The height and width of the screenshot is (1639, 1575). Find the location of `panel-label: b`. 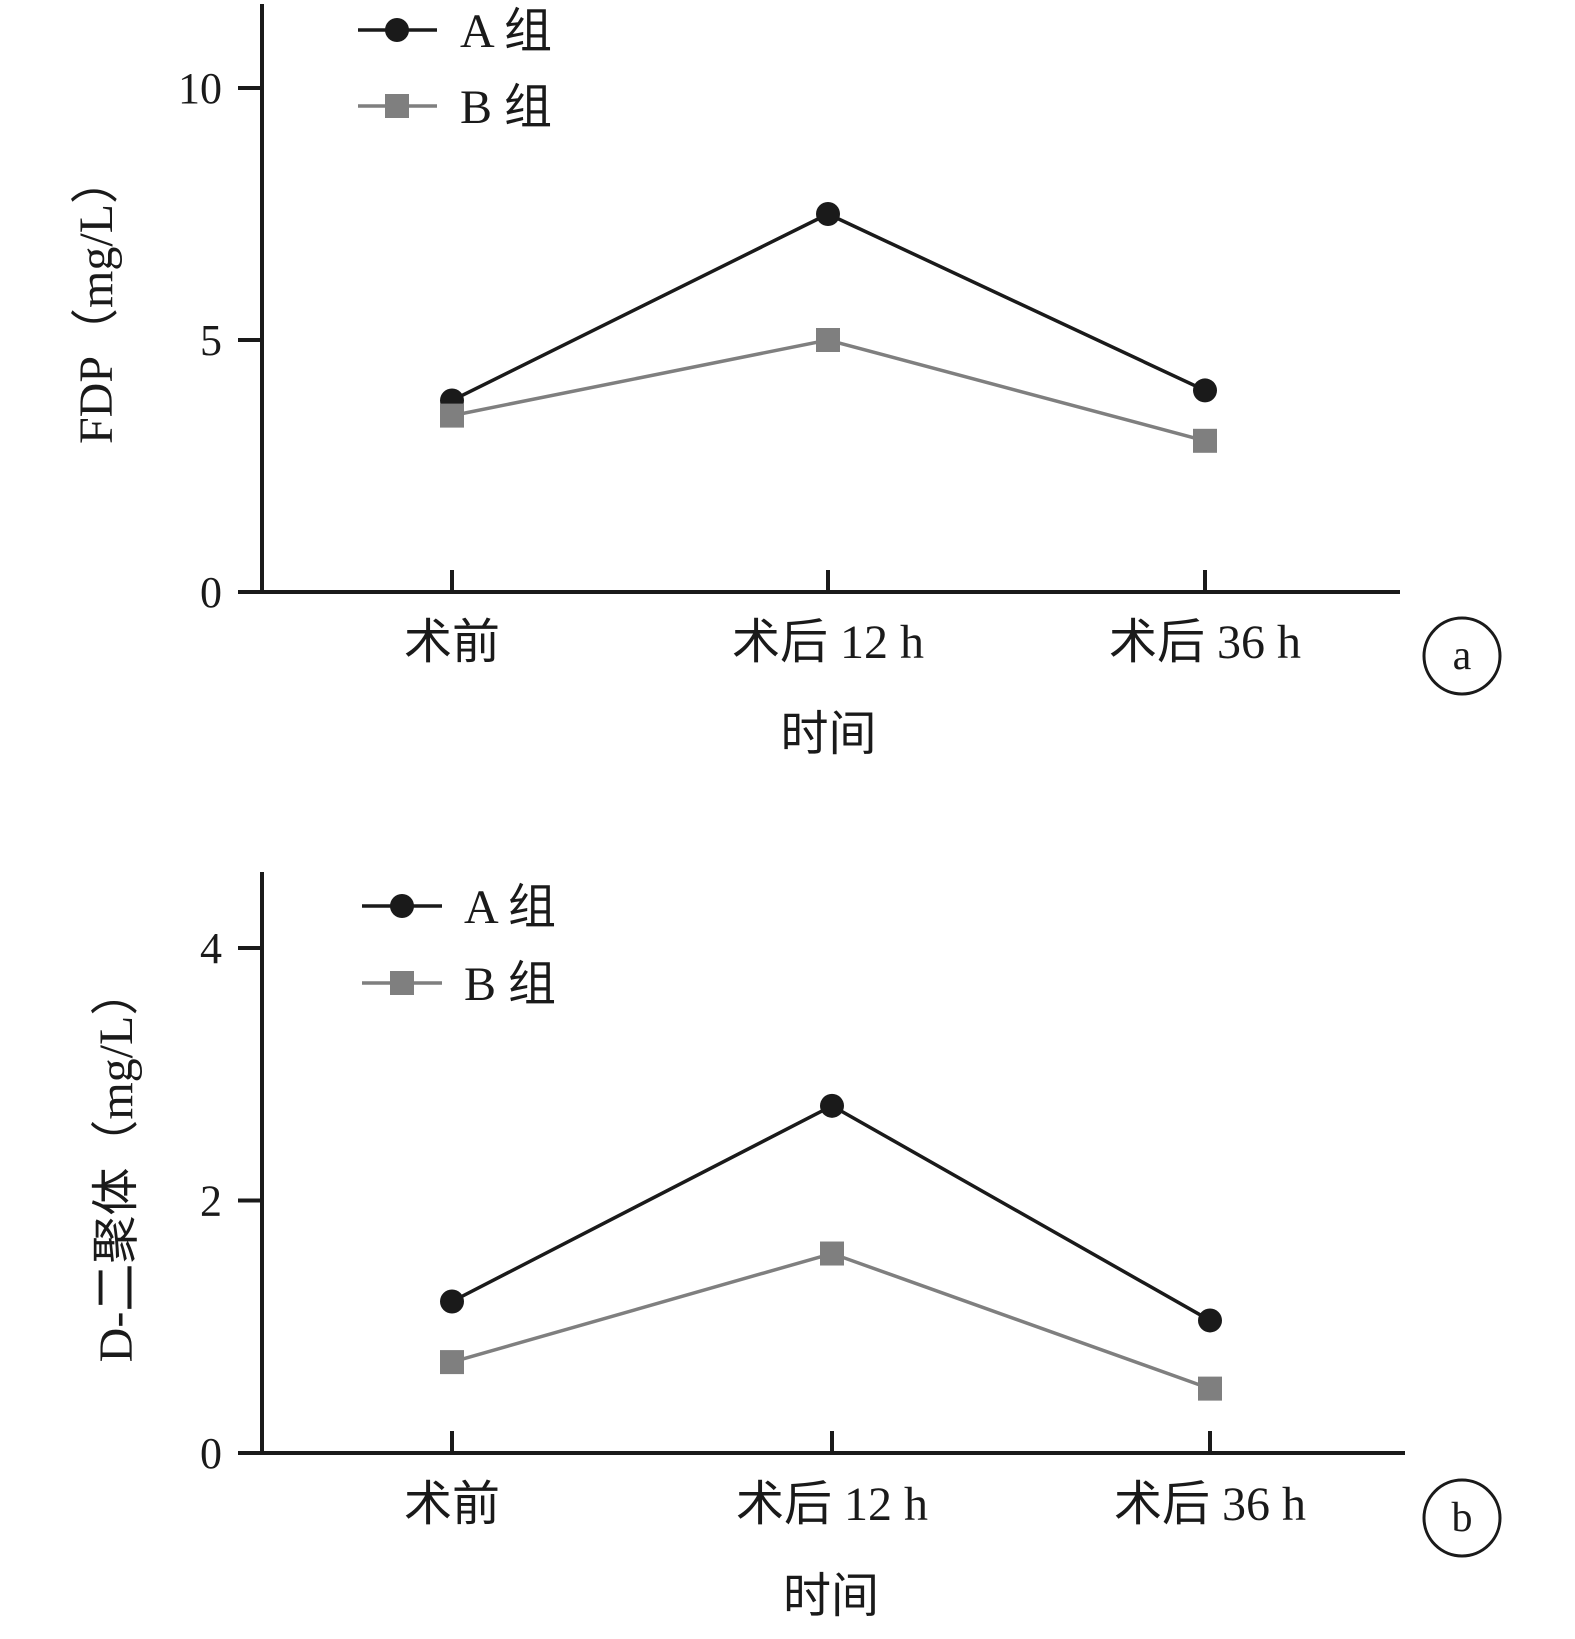

panel-label: b is located at coordinates (1462, 1518).